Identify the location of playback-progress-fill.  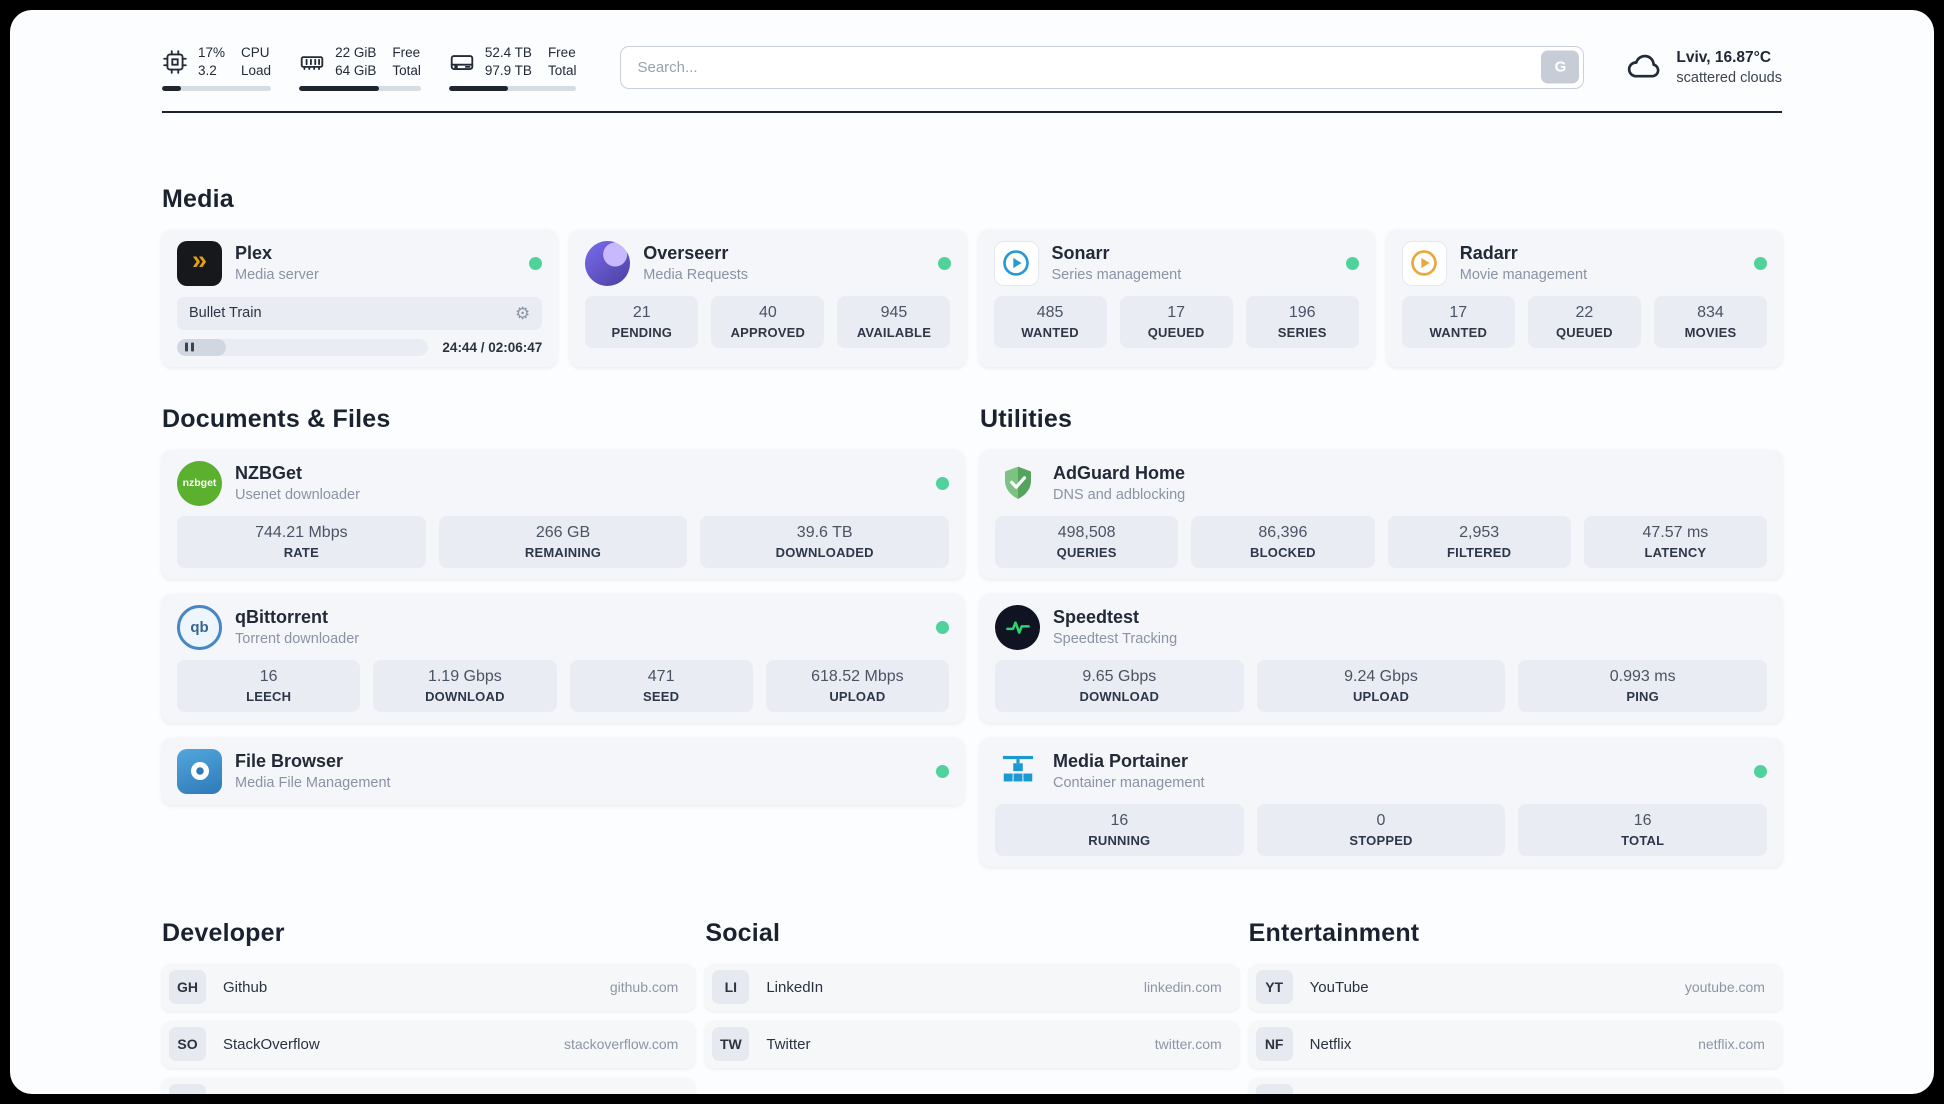
(202, 347).